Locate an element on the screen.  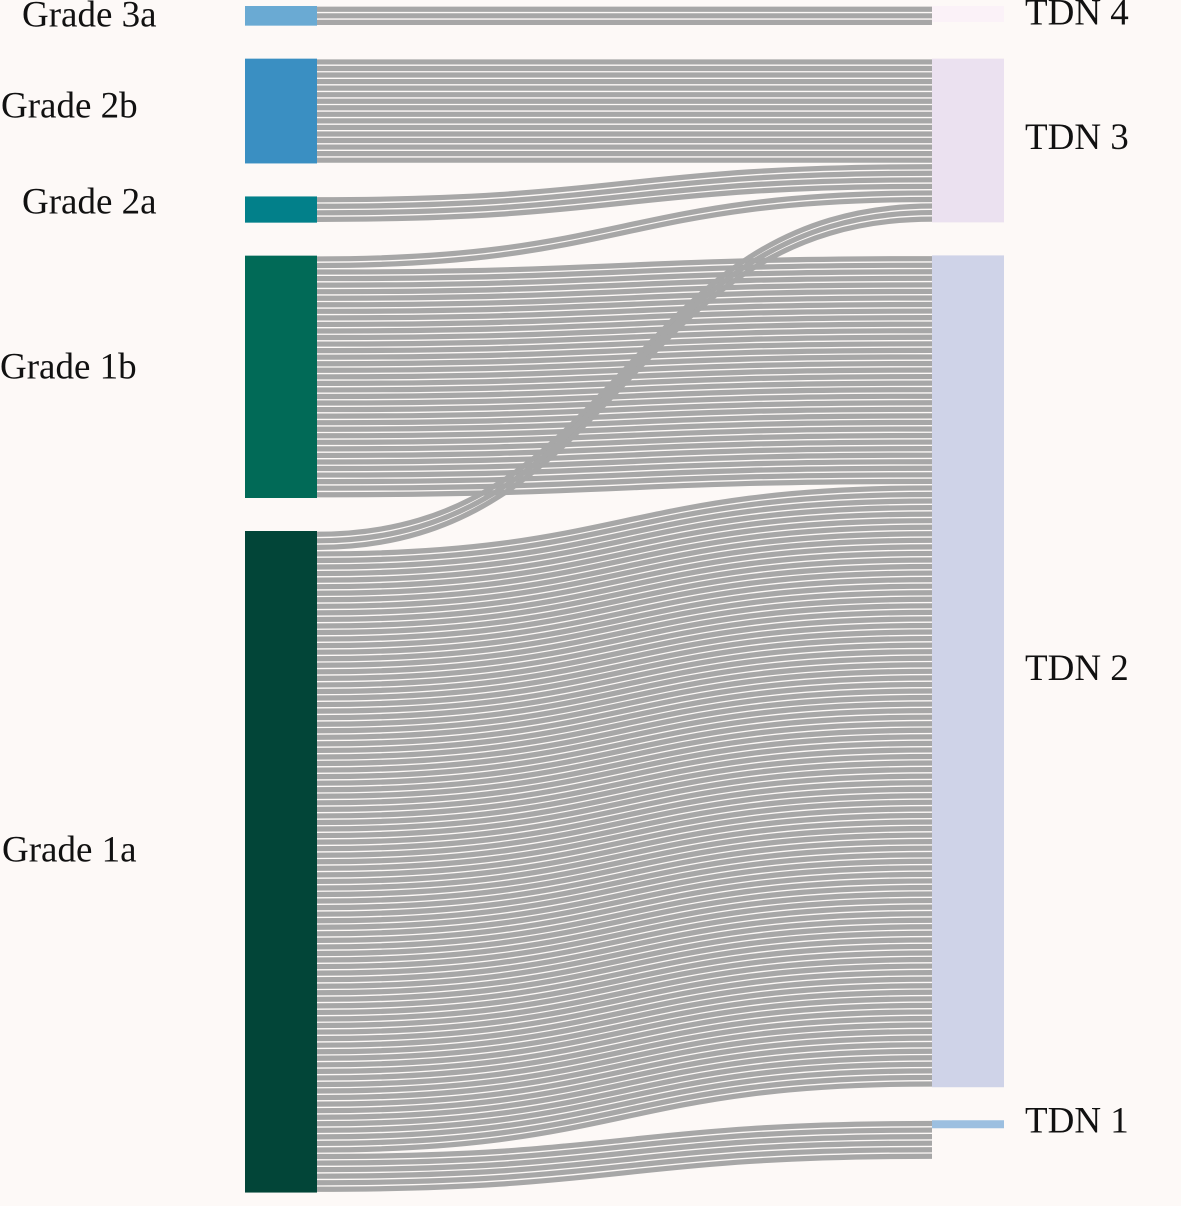
flow-g1a-tdn1 is located at coordinates (624, 1156).